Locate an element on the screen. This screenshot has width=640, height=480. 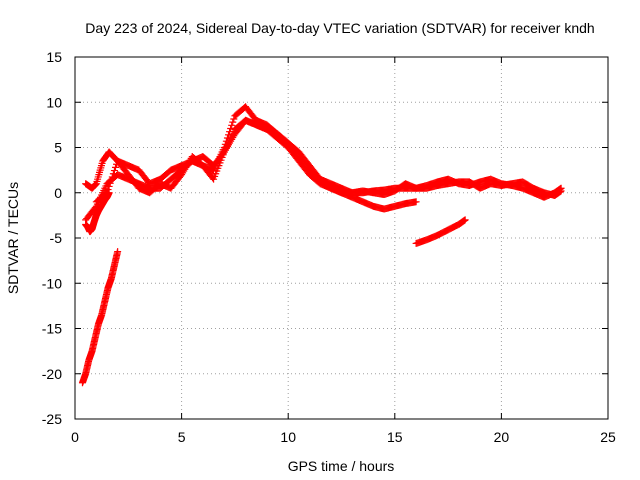
series-dip-track is located at coordinates (97, 212).